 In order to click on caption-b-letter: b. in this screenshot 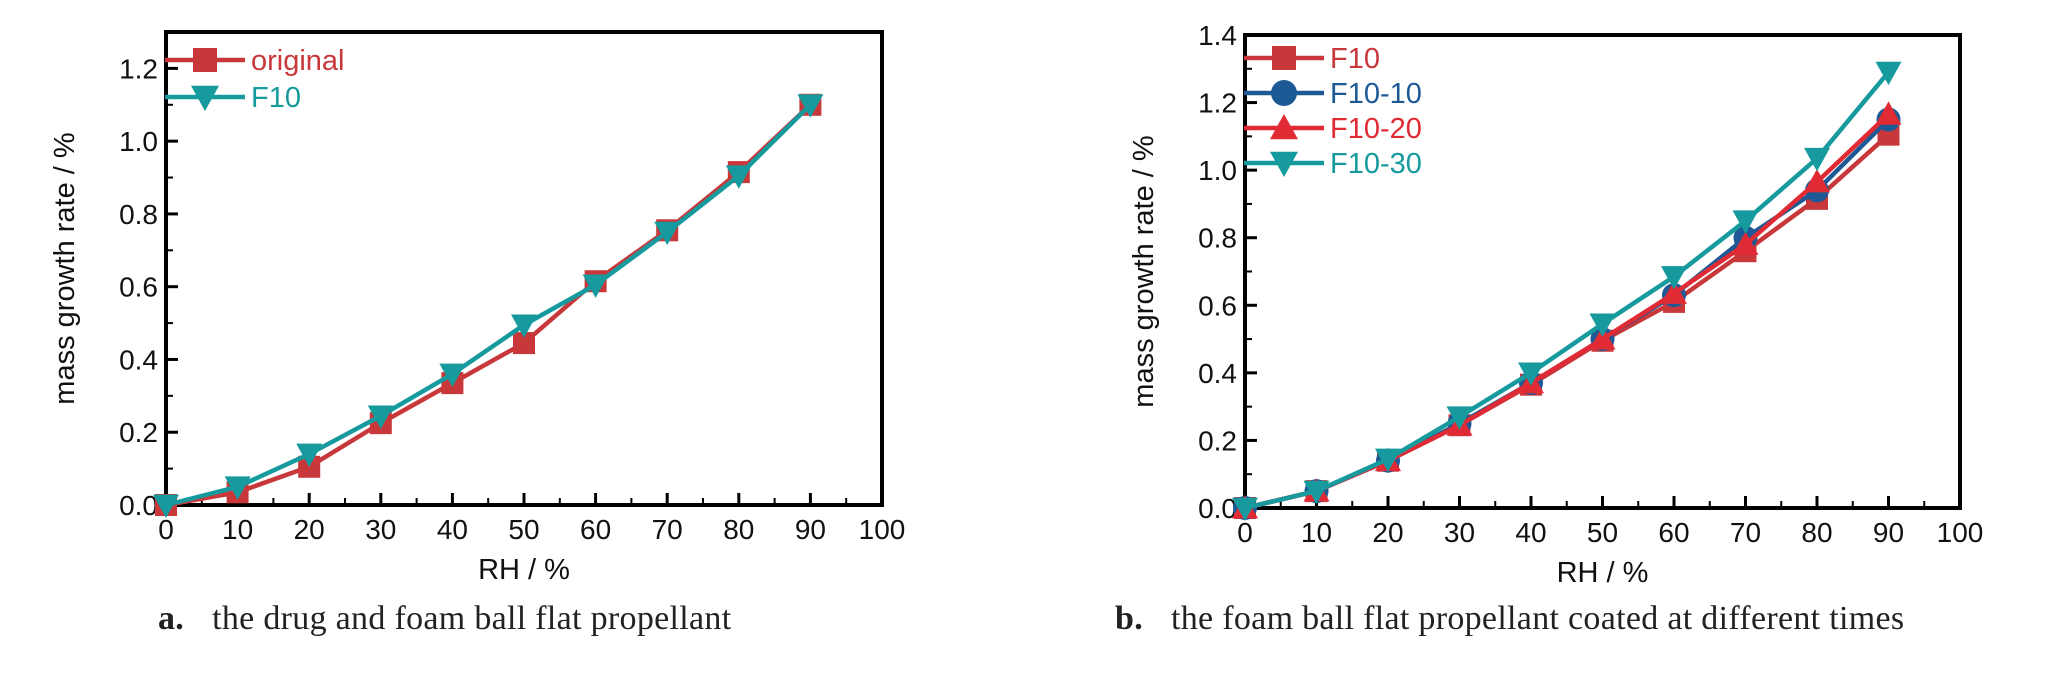, I will do `click(1129, 618)`.